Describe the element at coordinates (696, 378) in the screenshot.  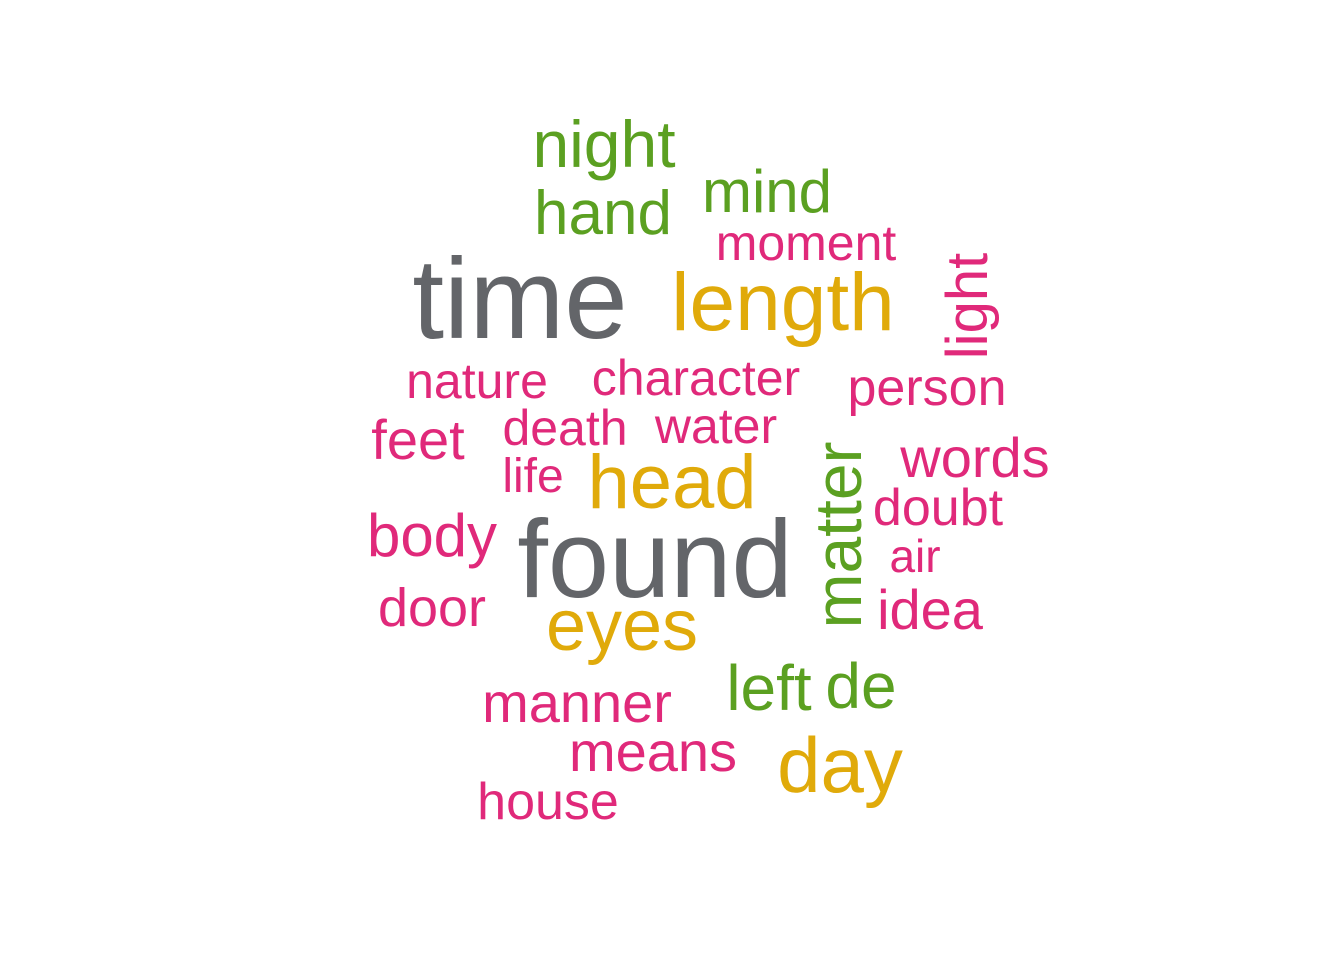
I see `word-character: character` at that location.